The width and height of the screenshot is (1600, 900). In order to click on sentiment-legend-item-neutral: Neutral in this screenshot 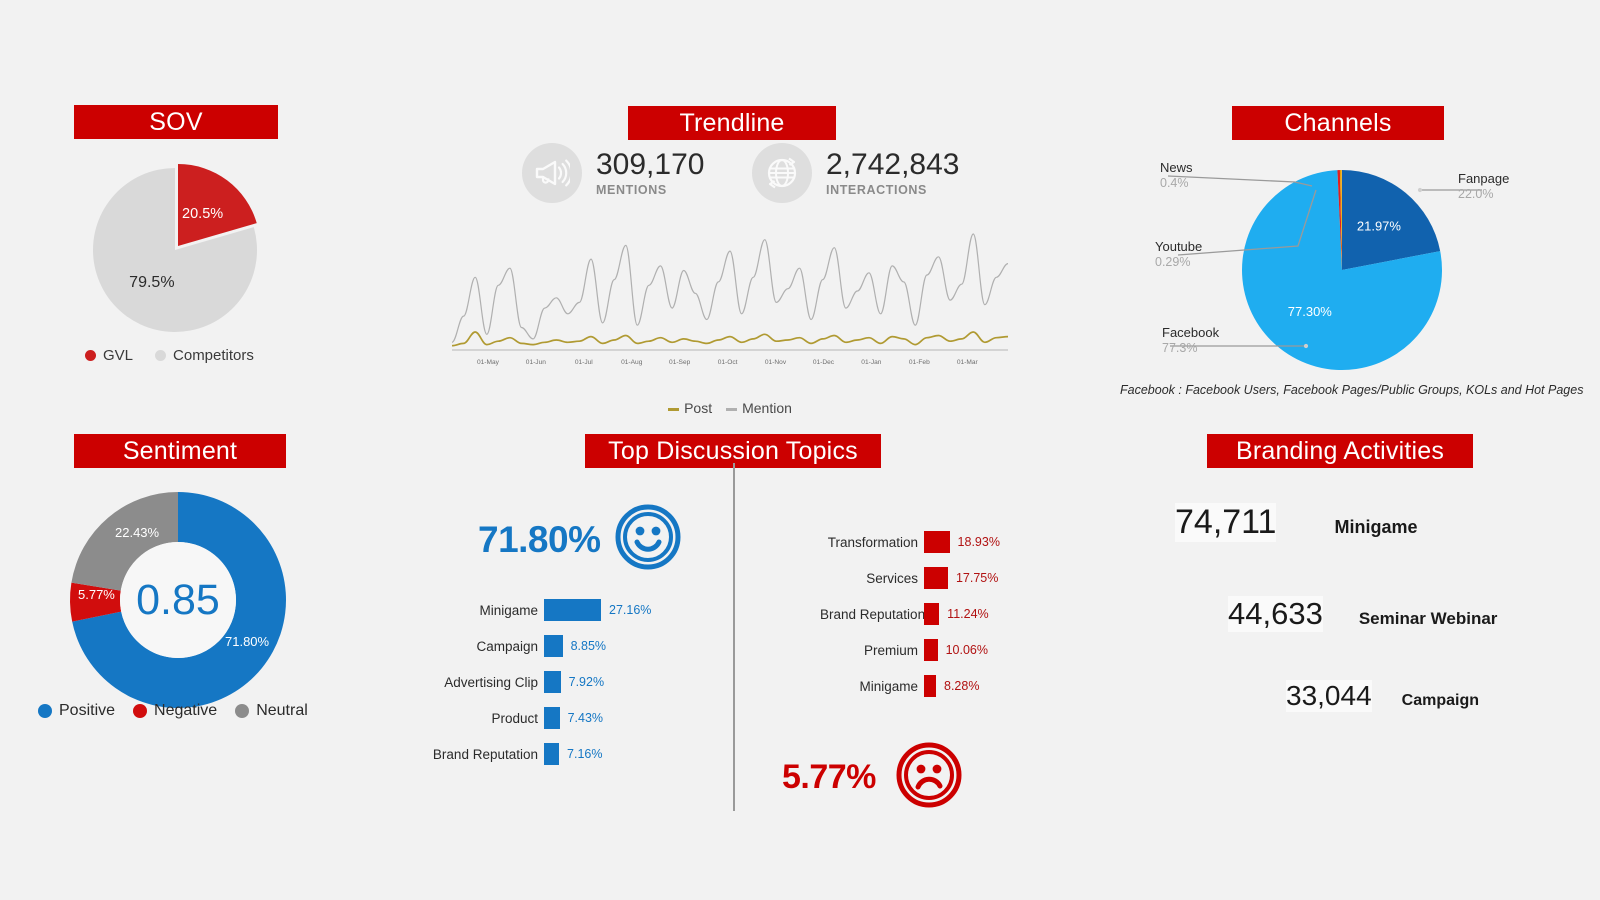, I will do `click(271, 711)`.